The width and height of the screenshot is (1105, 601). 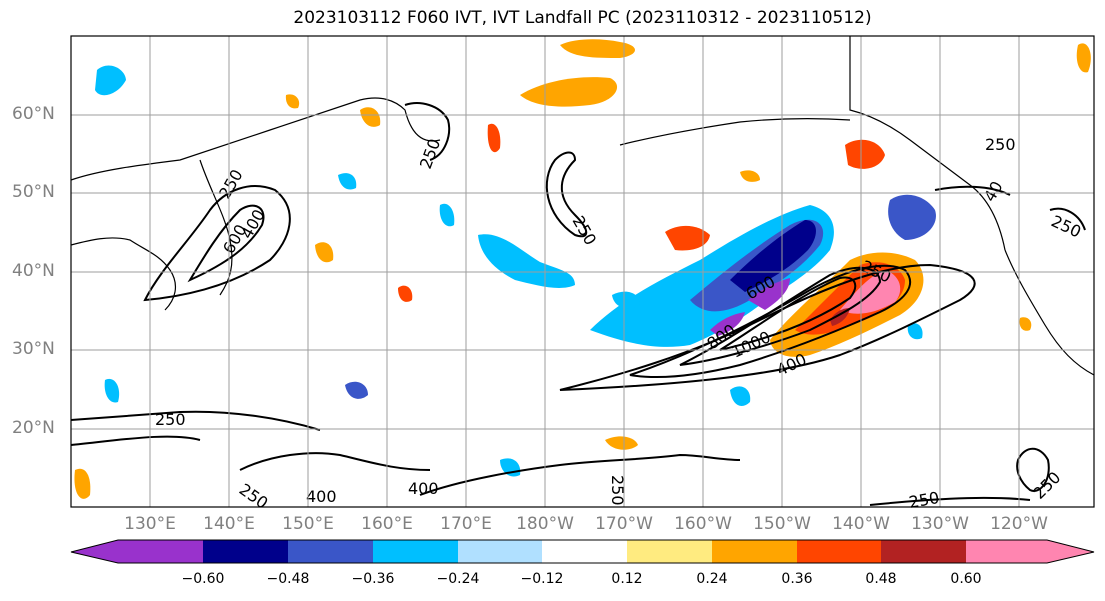 I want to click on colorbar-tick-label: 0.12, so click(x=627, y=579).